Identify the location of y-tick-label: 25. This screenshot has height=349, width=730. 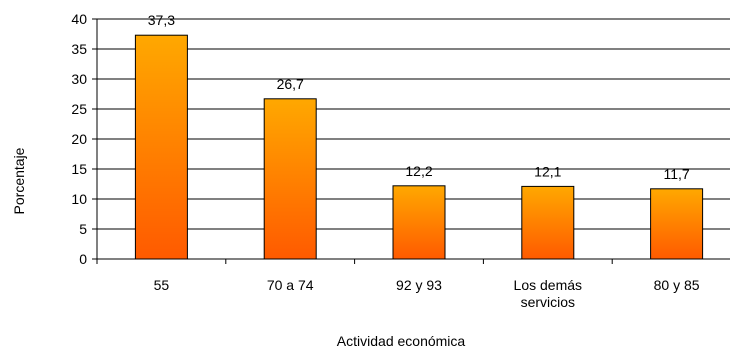
(79, 109).